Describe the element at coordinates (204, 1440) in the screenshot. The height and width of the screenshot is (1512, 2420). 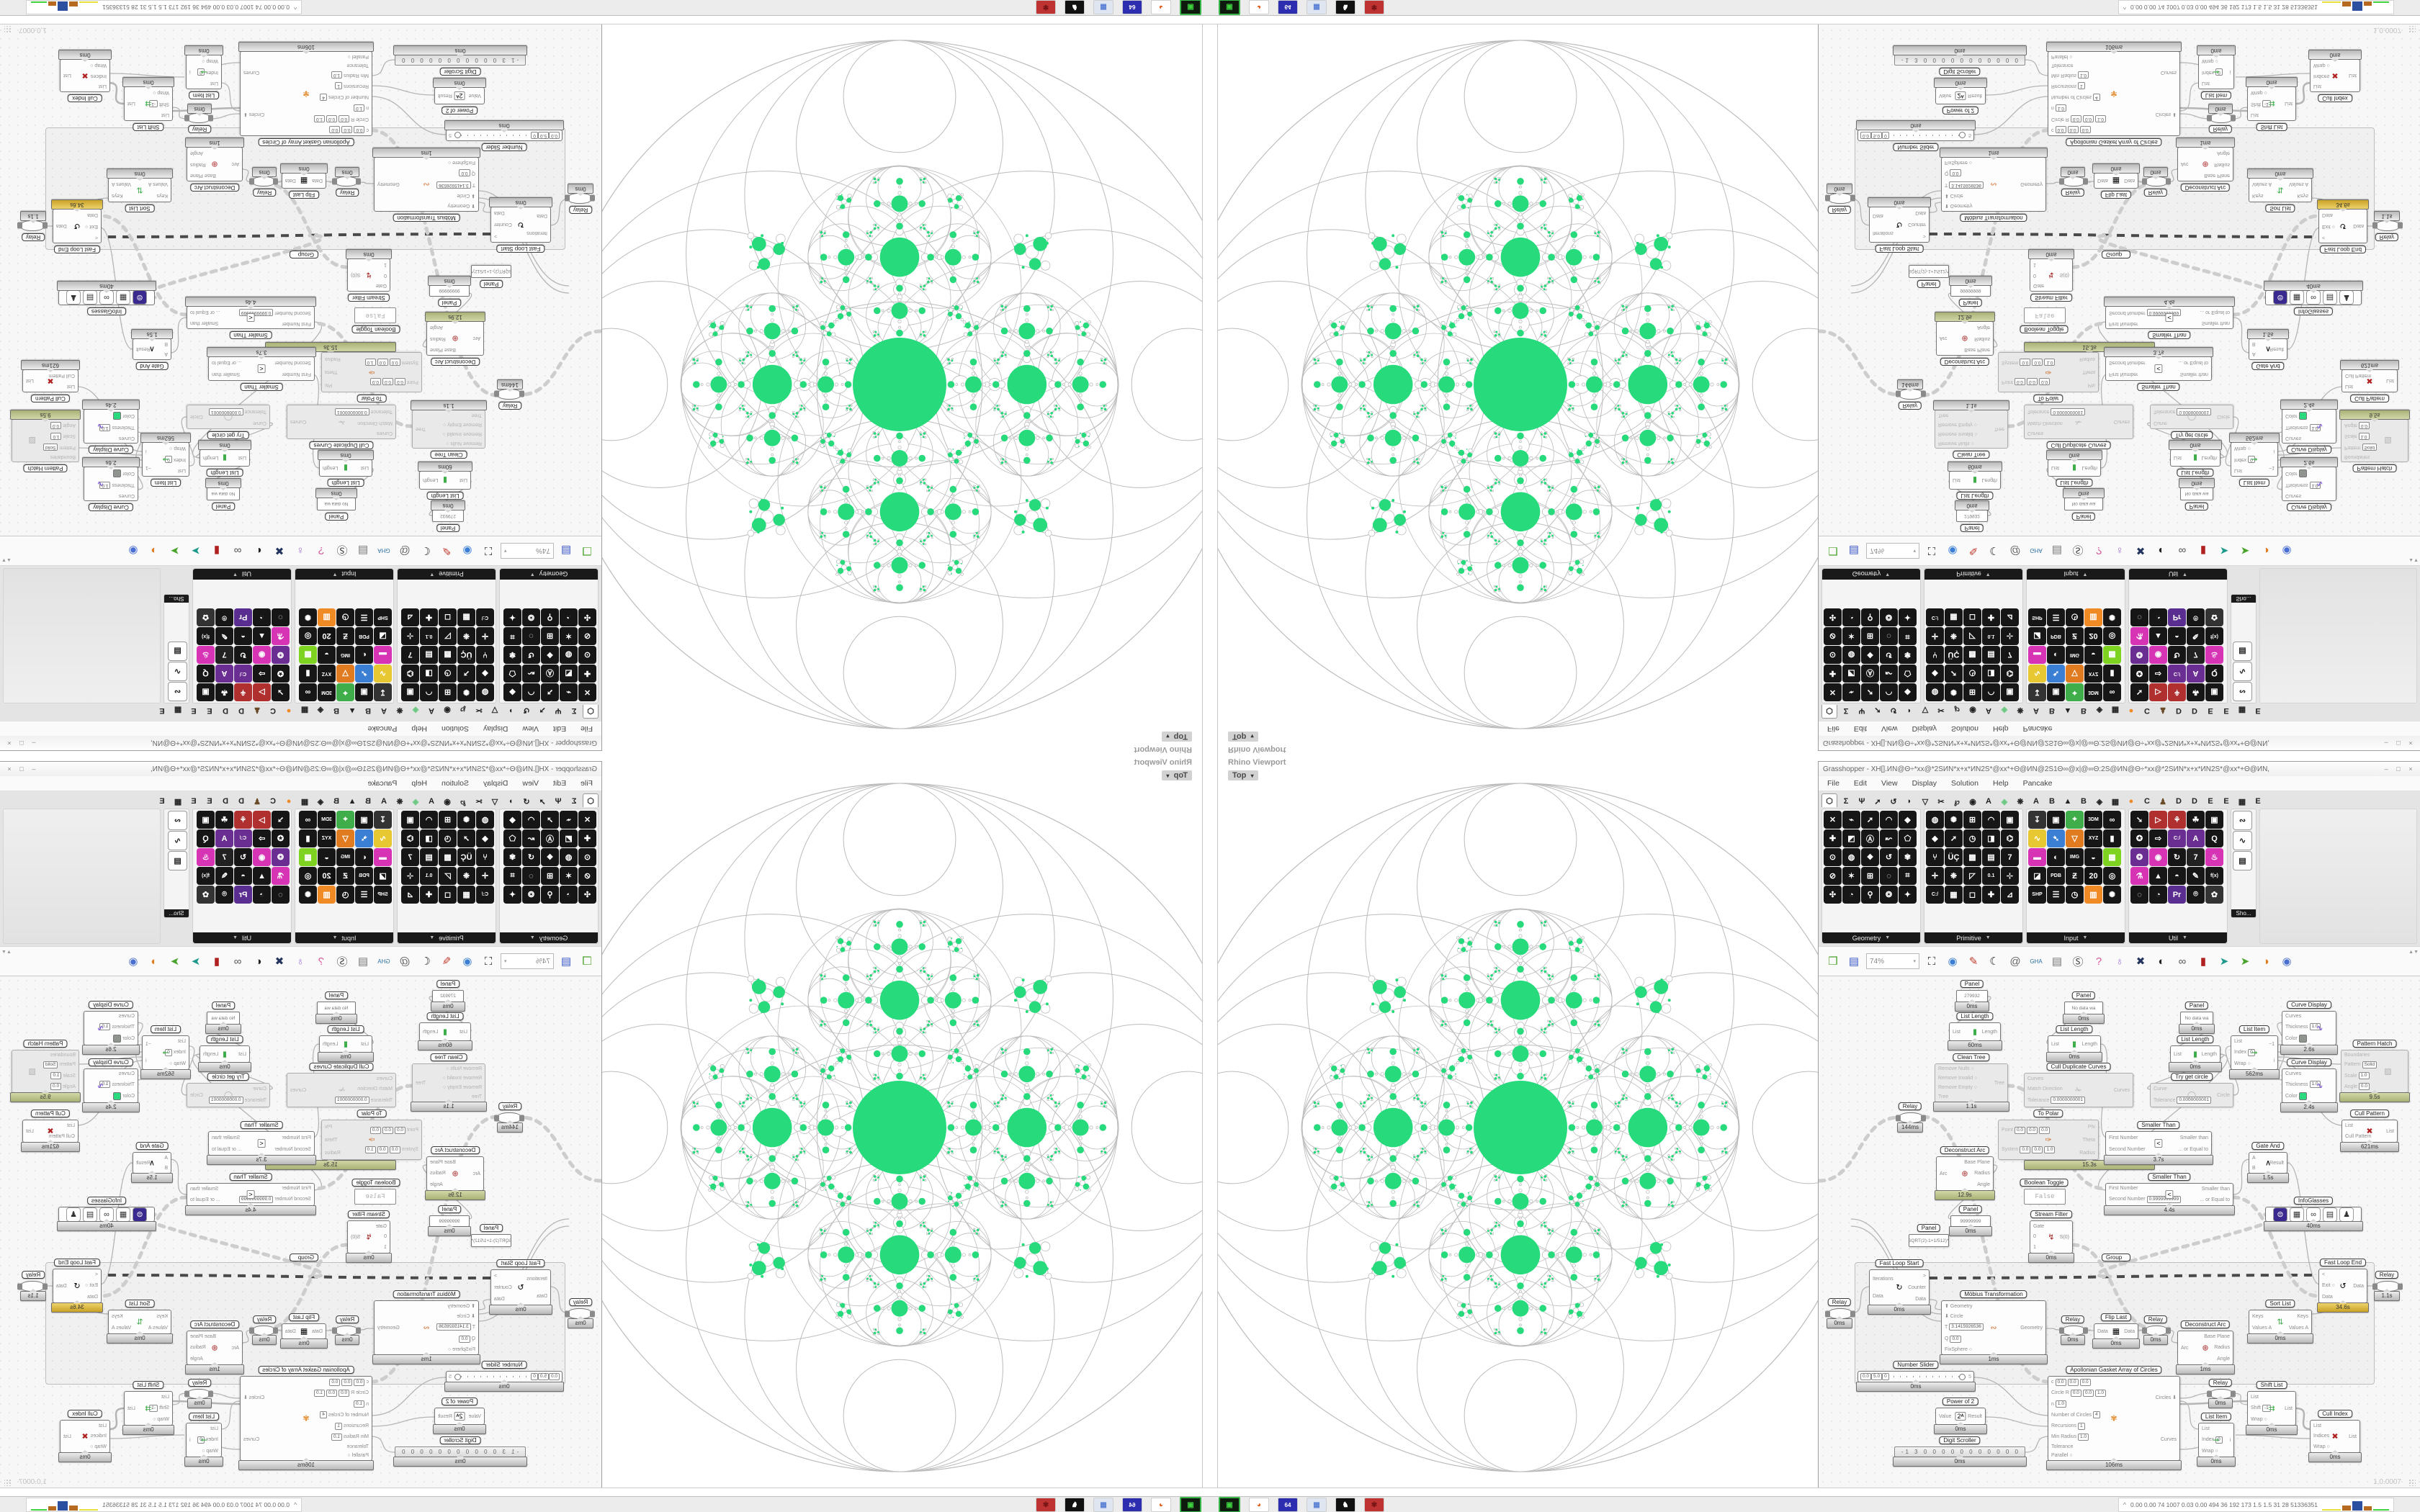
I see `node-body: List Index 0 Wrap ○ i ➞` at that location.